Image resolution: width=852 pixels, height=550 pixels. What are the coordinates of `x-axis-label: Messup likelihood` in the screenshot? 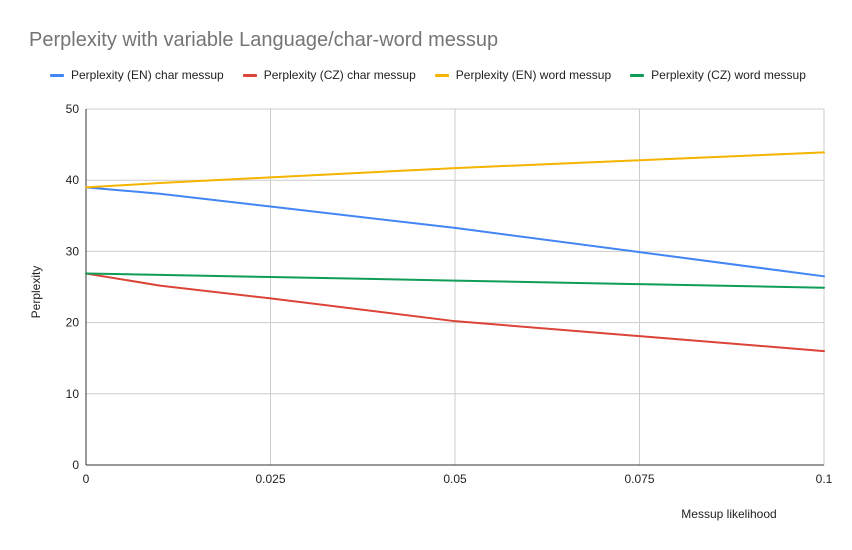 It's located at (728, 514).